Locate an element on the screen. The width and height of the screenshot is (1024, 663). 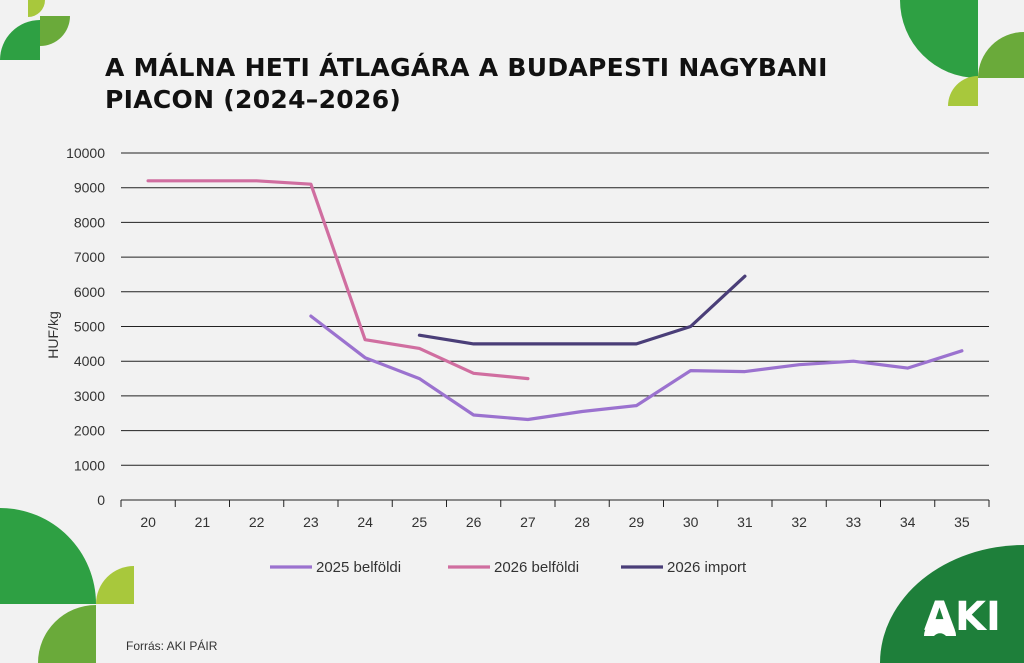
deco-leaf-top-right-light is located at coordinates (963, 91).